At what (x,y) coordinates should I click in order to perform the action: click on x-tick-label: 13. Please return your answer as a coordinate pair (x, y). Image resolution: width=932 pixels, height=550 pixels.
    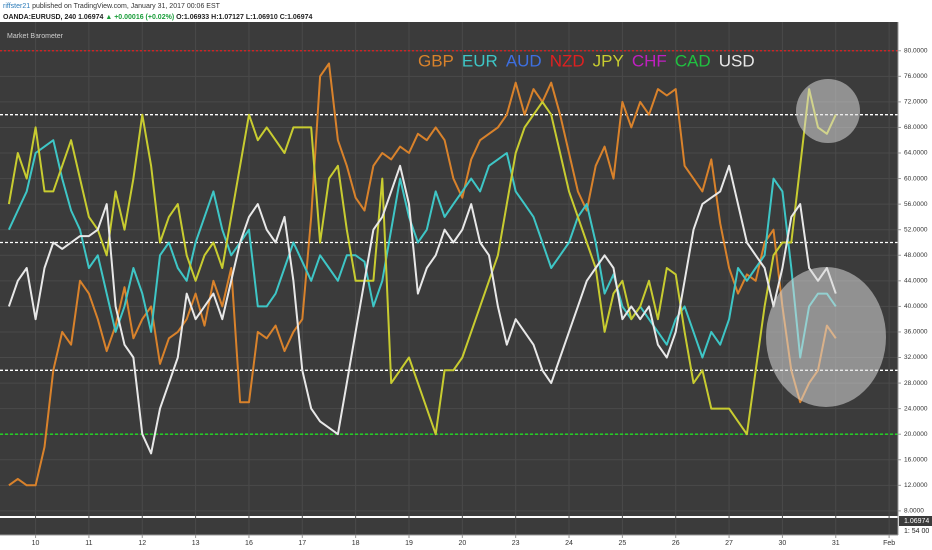
    Looking at the image, I should click on (196, 543).